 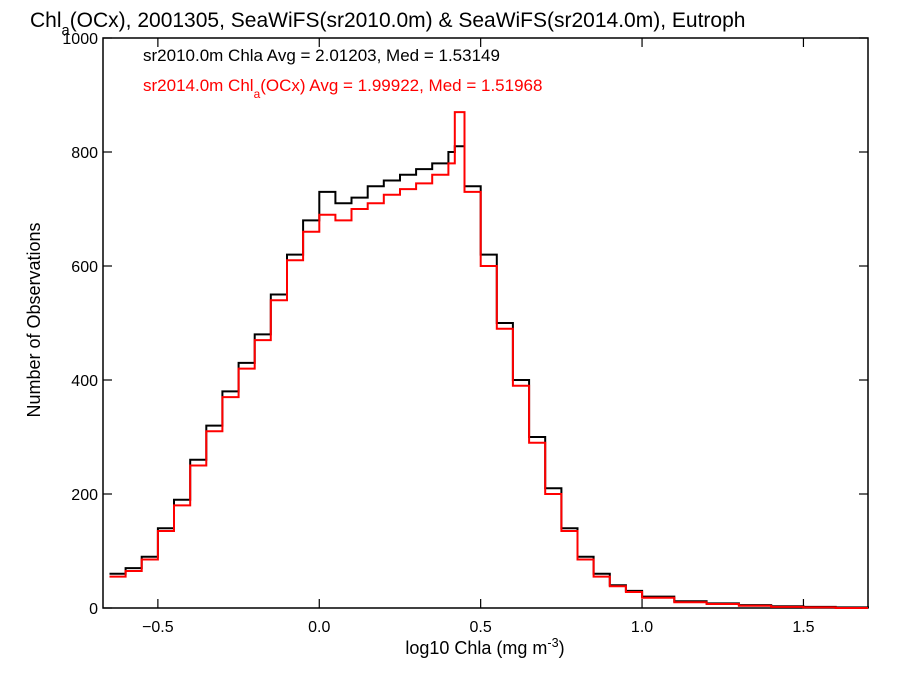 I want to click on y-tick-label: 1000, so click(x=80, y=39).